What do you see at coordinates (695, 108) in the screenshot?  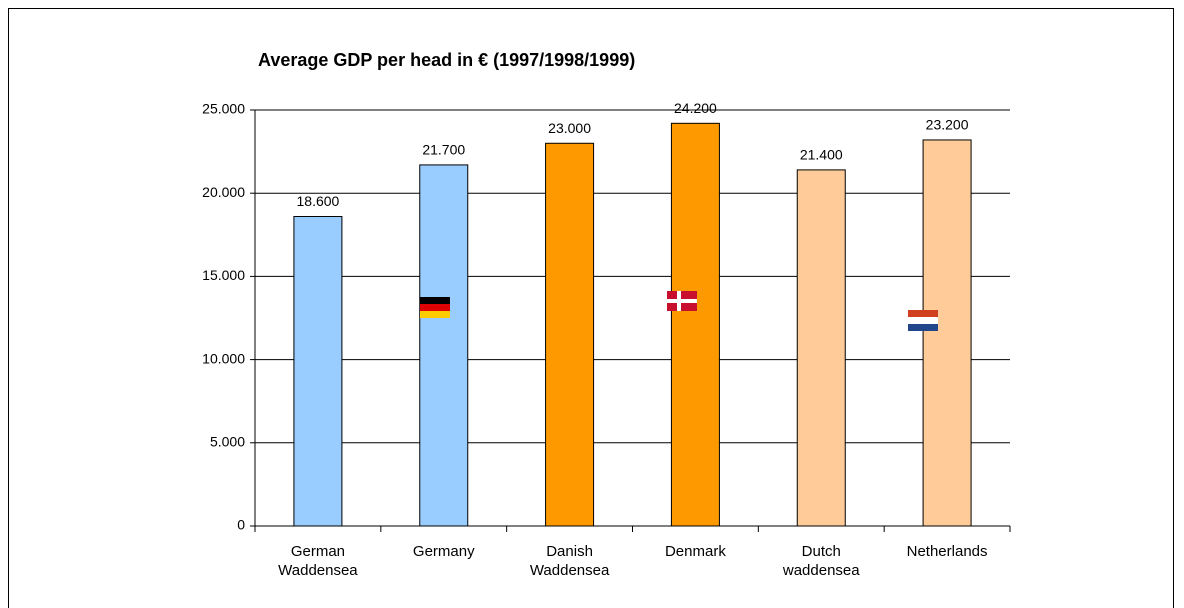 I see `data-label: 24.200` at bounding box center [695, 108].